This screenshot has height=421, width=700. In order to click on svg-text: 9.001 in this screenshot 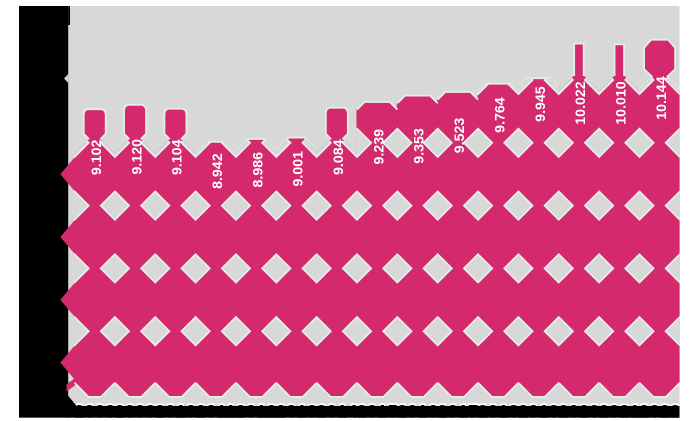, I will do `click(299, 169)`.